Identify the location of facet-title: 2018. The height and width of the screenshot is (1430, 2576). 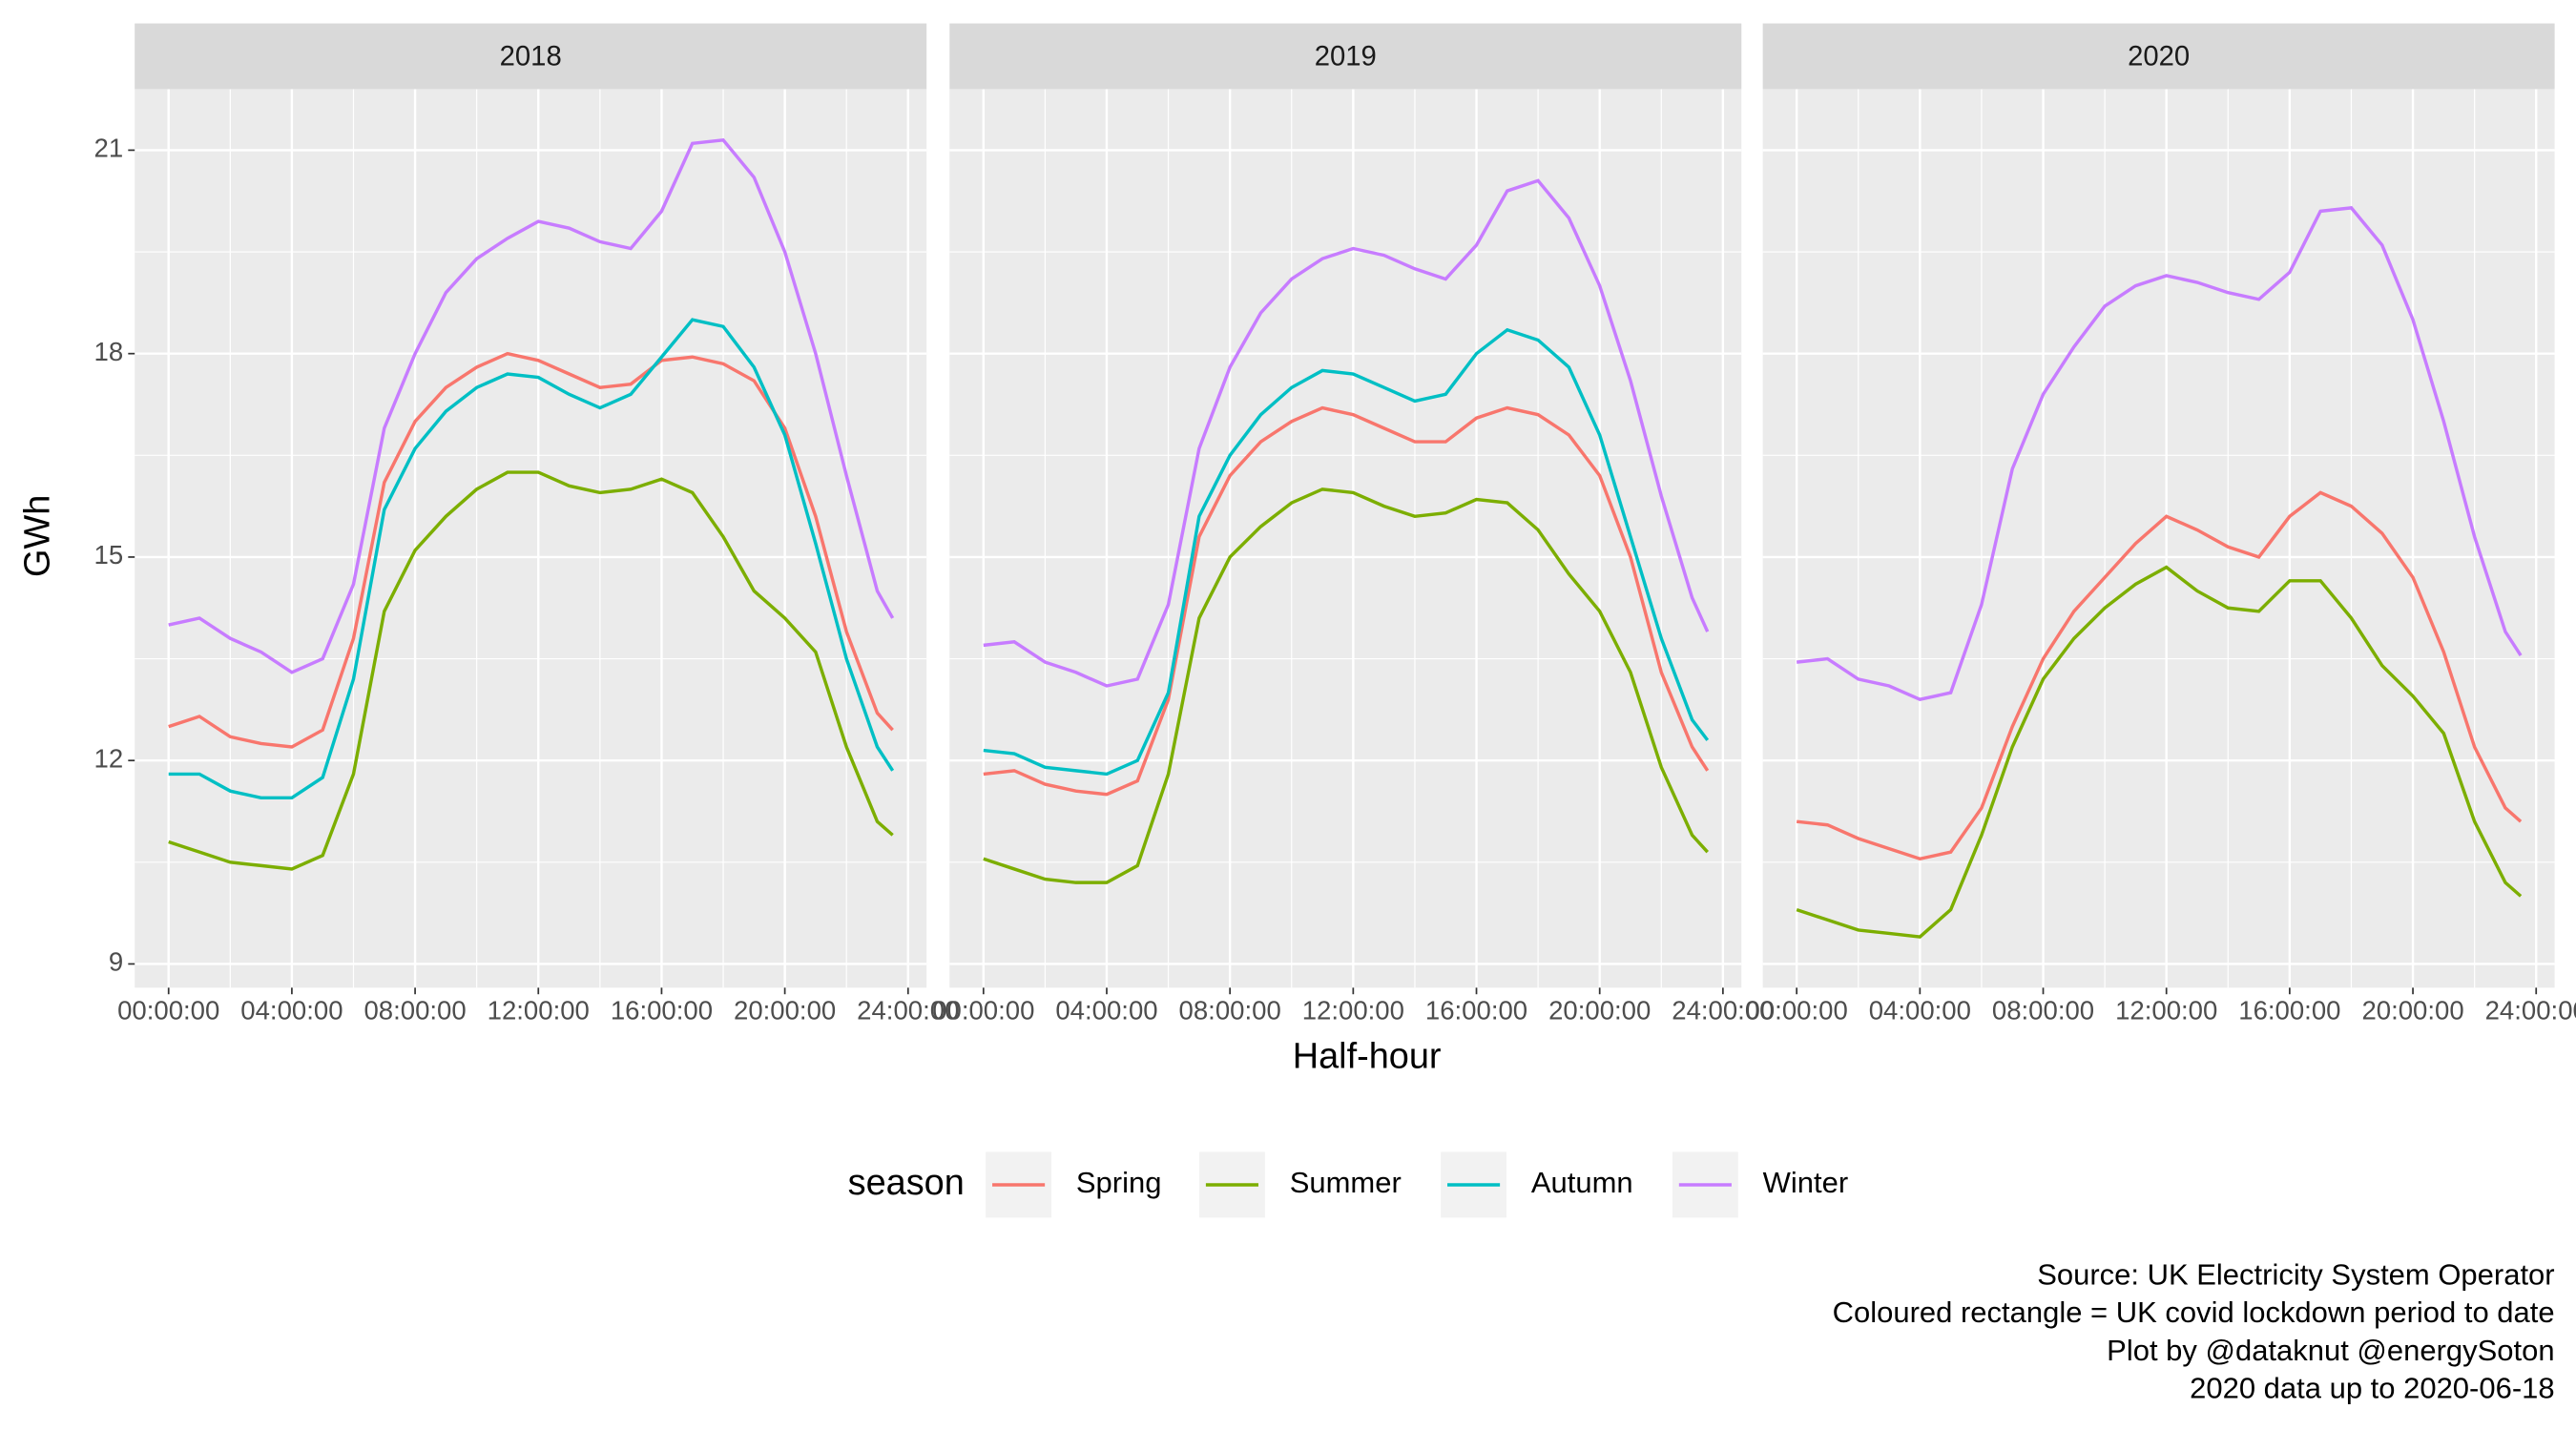
(531, 56).